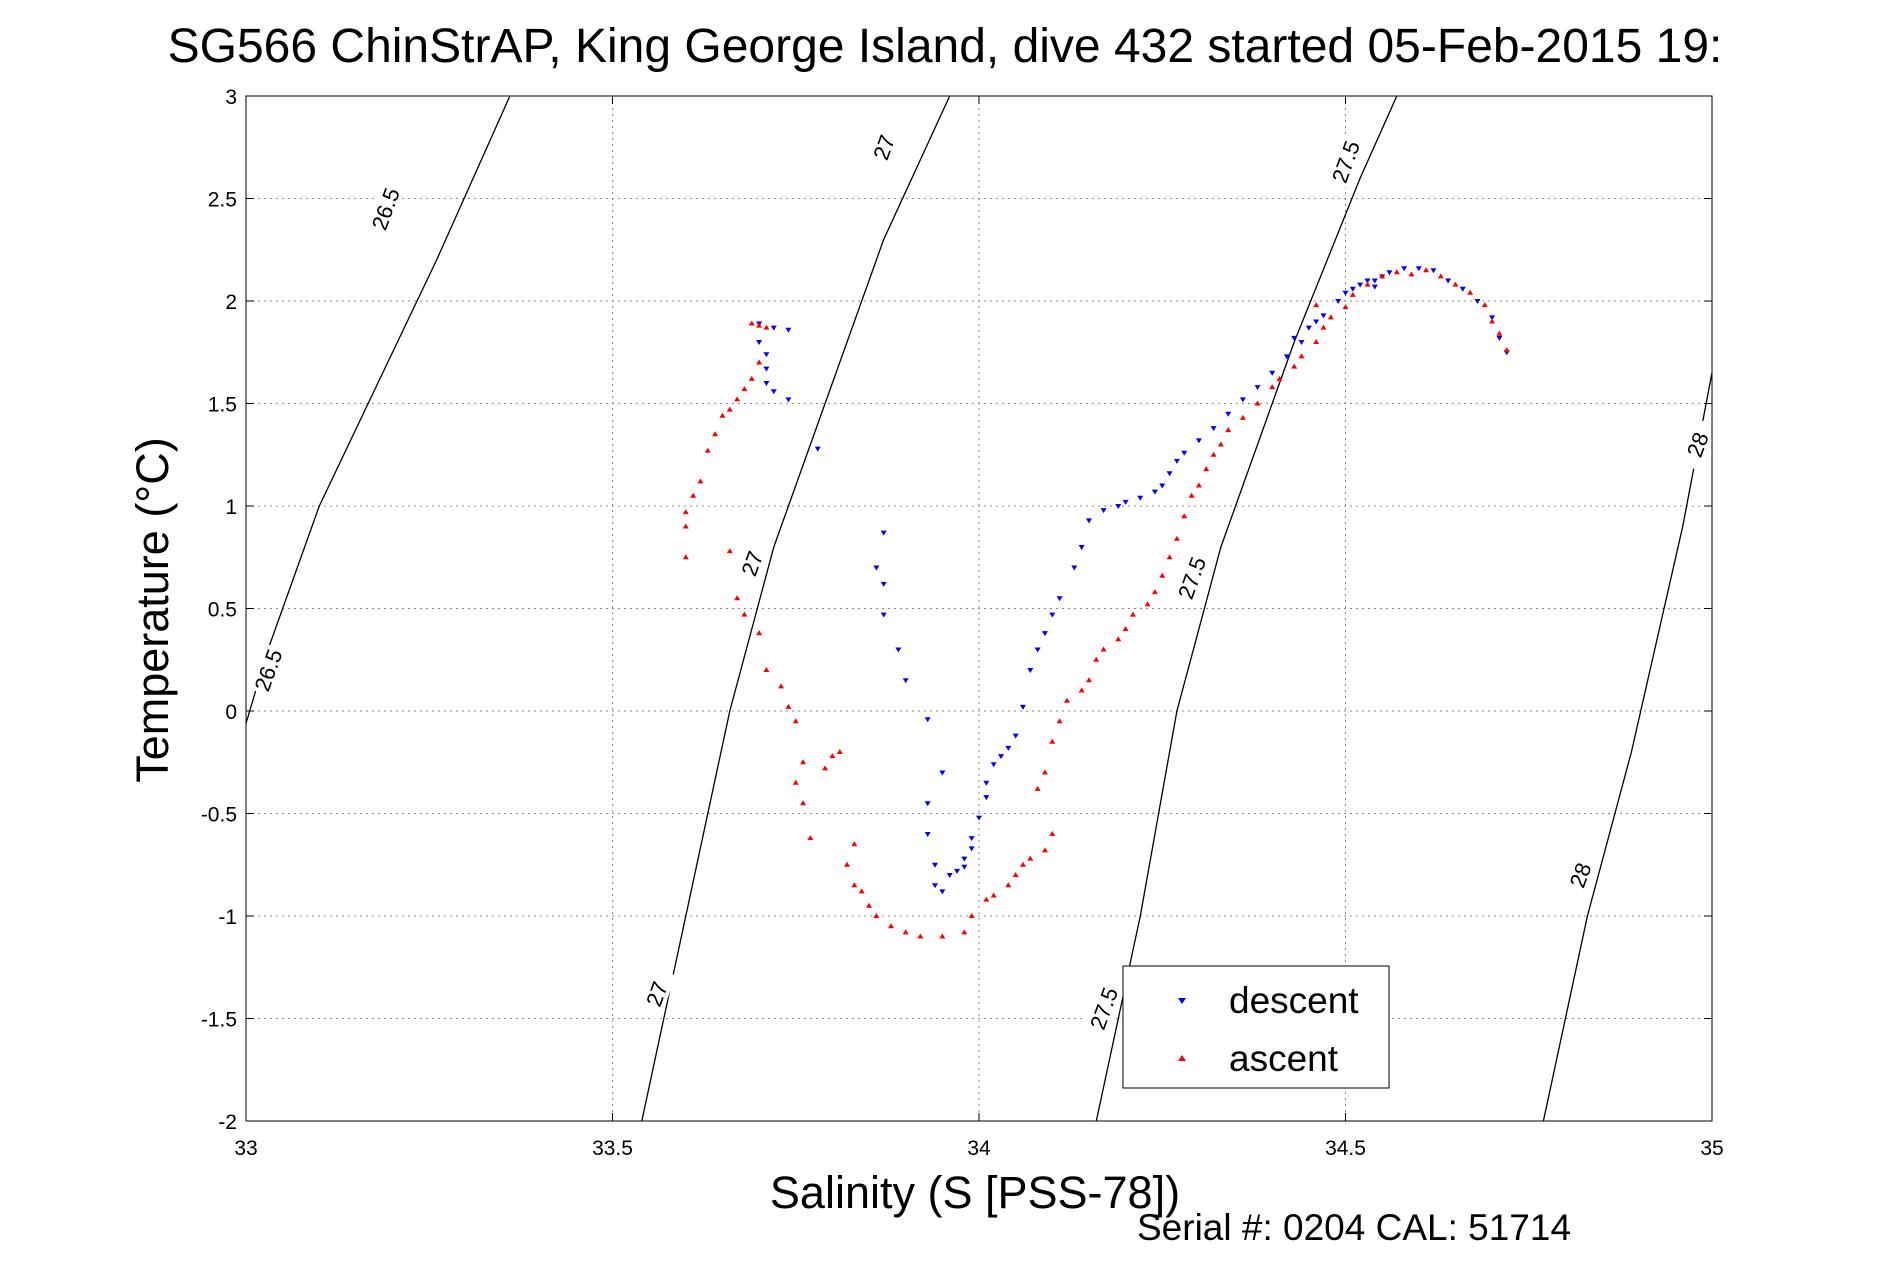 The image size is (1891, 1262). I want to click on y-tick-label: 0.5, so click(222, 610).